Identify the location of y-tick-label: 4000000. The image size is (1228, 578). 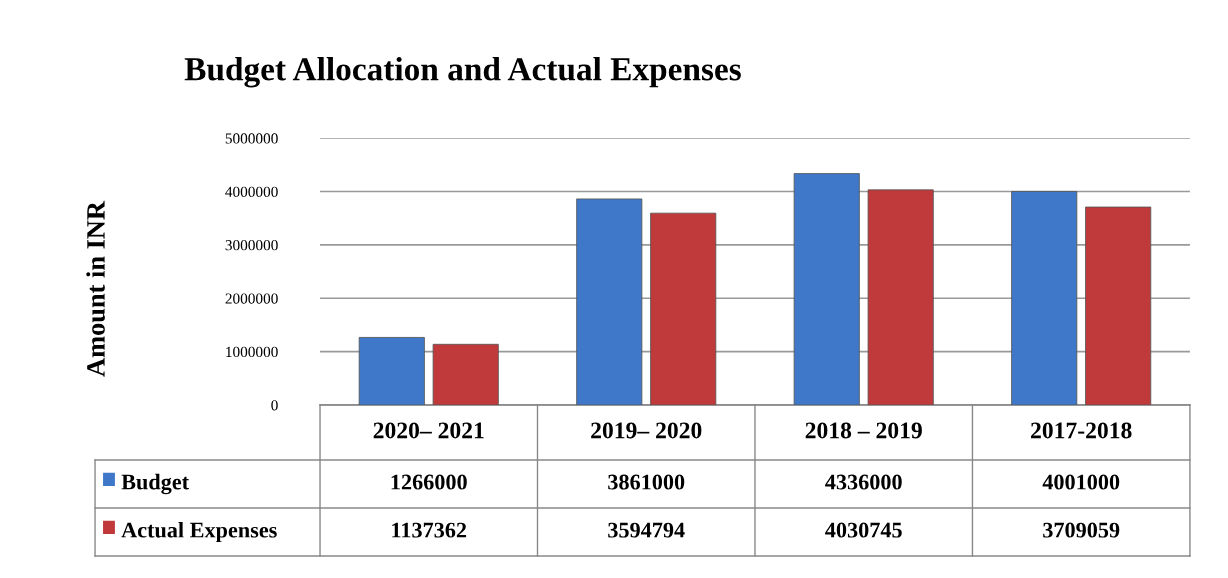
(251, 191).